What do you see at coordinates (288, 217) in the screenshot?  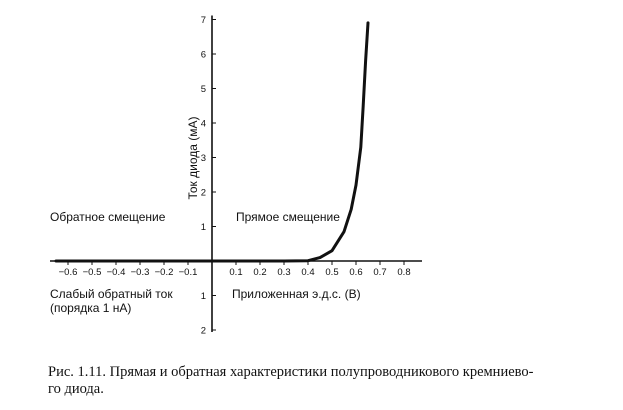 I see `forward-bias-label: Прямое смещение` at bounding box center [288, 217].